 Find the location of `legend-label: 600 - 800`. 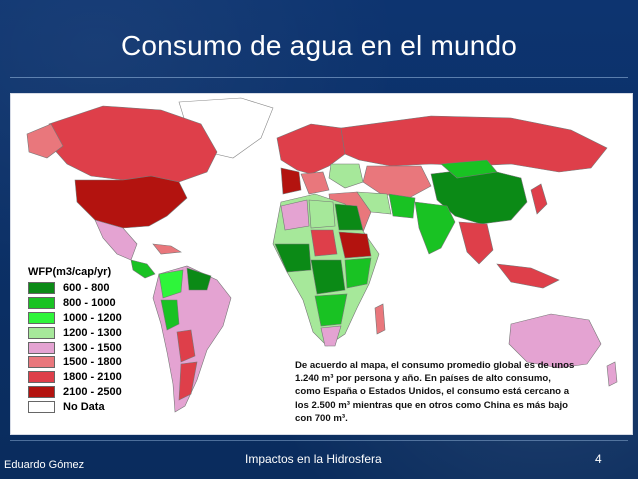

legend-label: 600 - 800 is located at coordinates (86, 288).